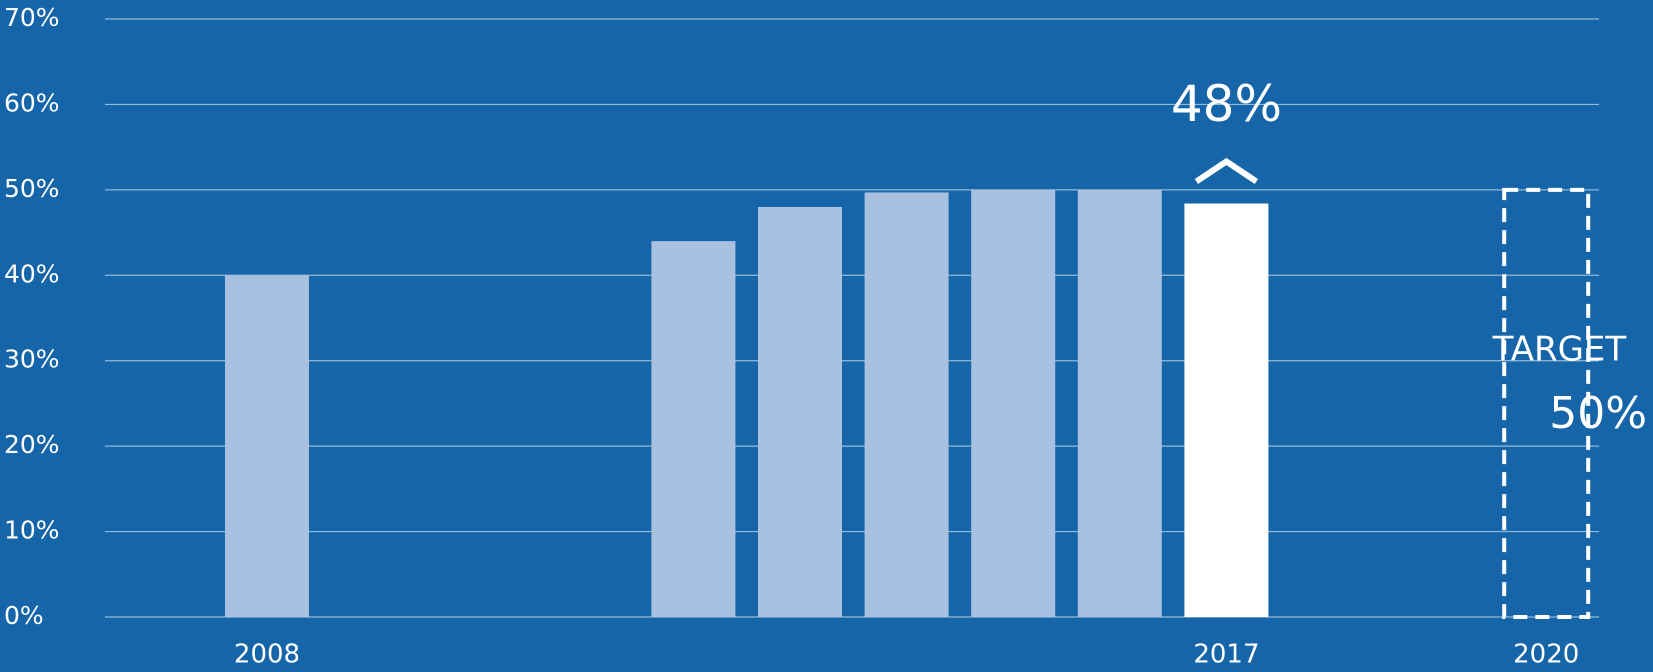  I want to click on y-tick-label: 40%, so click(32, 273).